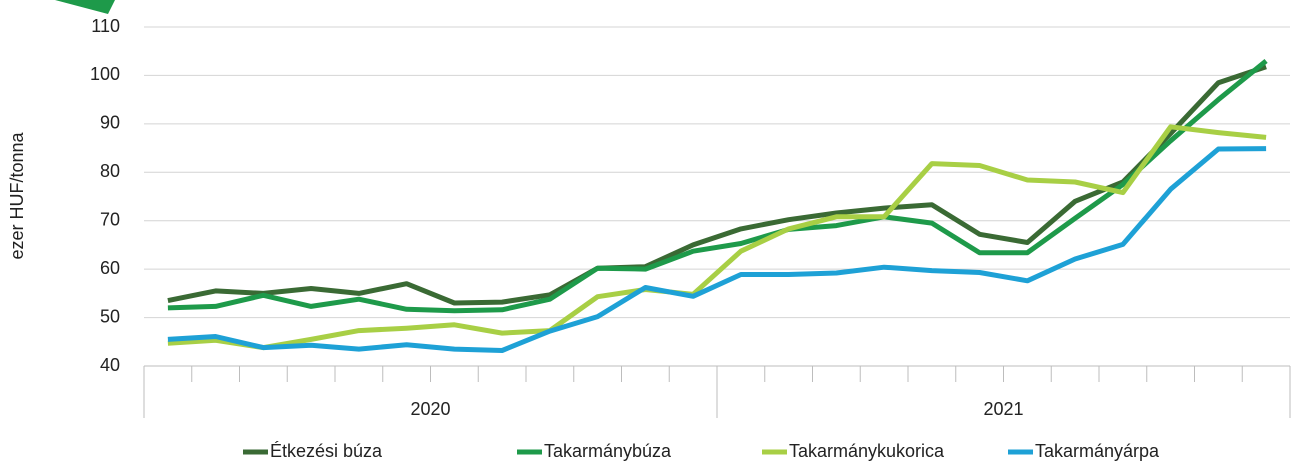 This screenshot has width=1293, height=464. I want to click on y-tick-label: 70, so click(110, 219).